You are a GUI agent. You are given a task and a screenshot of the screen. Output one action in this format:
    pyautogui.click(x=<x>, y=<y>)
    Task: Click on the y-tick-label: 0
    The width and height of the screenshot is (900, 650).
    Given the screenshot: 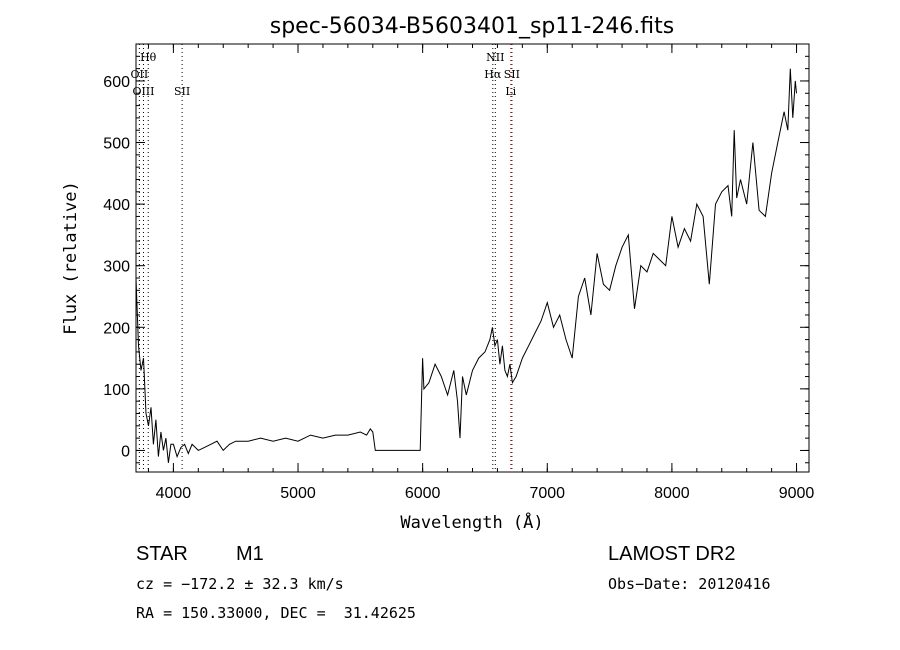 What is the action you would take?
    pyautogui.click(x=125, y=451)
    